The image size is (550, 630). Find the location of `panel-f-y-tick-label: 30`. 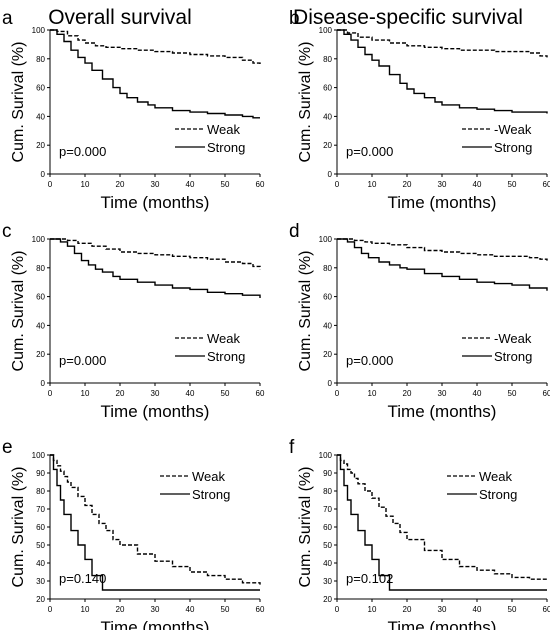

panel-f-y-tick-label: 30 is located at coordinates (327, 581).